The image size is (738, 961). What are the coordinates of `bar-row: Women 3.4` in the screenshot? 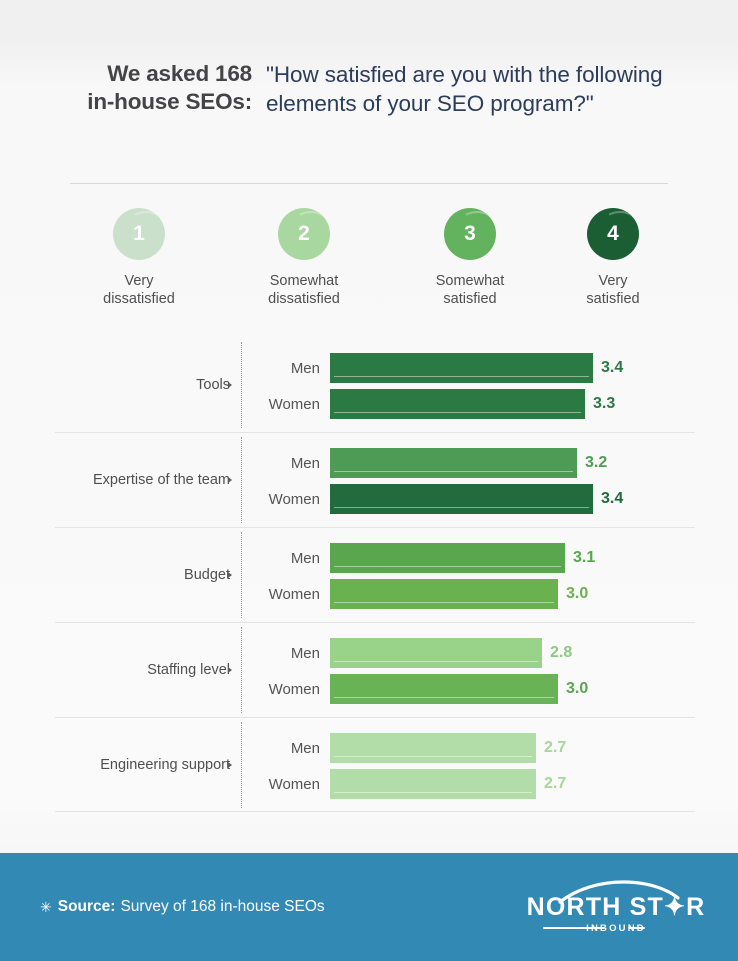 It's located at (471, 499).